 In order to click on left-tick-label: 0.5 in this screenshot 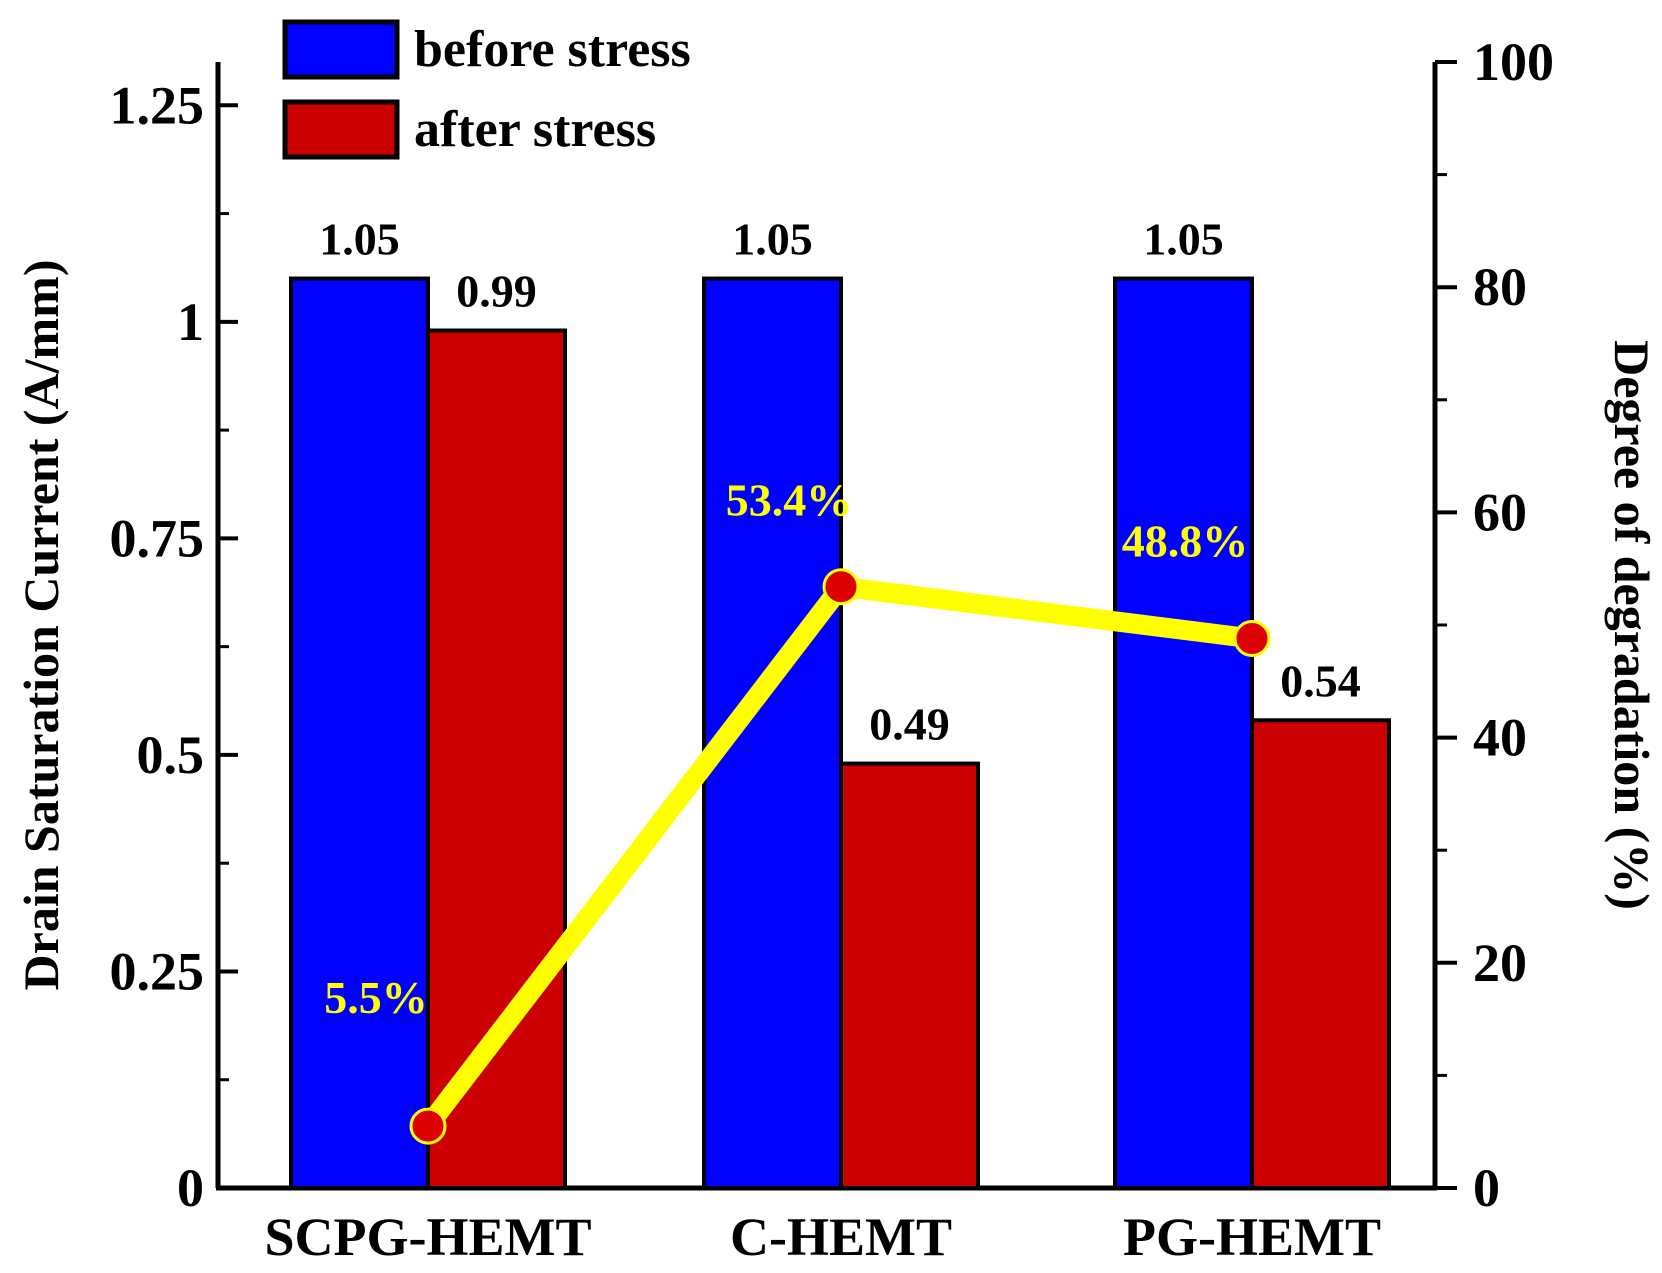, I will do `click(171, 755)`.